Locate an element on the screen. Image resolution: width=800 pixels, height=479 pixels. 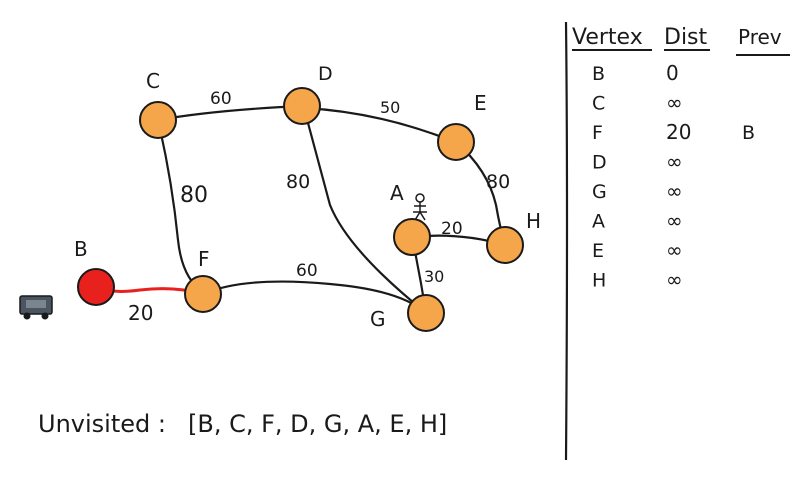
label-d: D is located at coordinates (325, 74).